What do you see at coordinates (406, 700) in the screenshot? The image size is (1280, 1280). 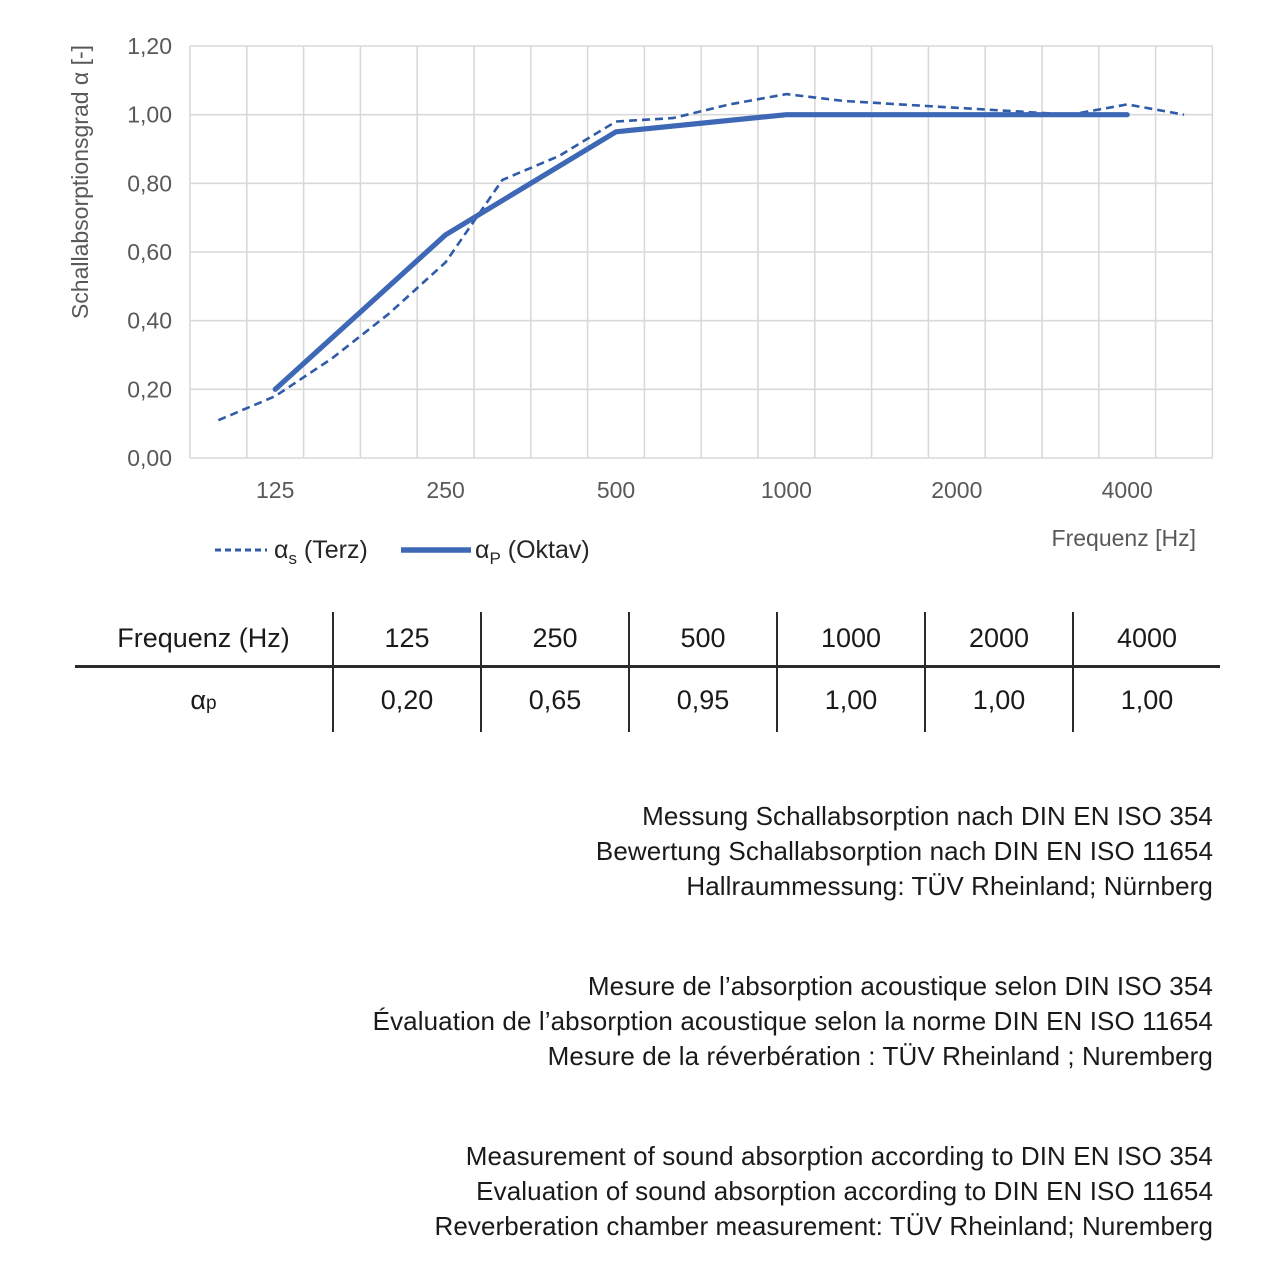 I see `table-value-125: 0,20` at bounding box center [406, 700].